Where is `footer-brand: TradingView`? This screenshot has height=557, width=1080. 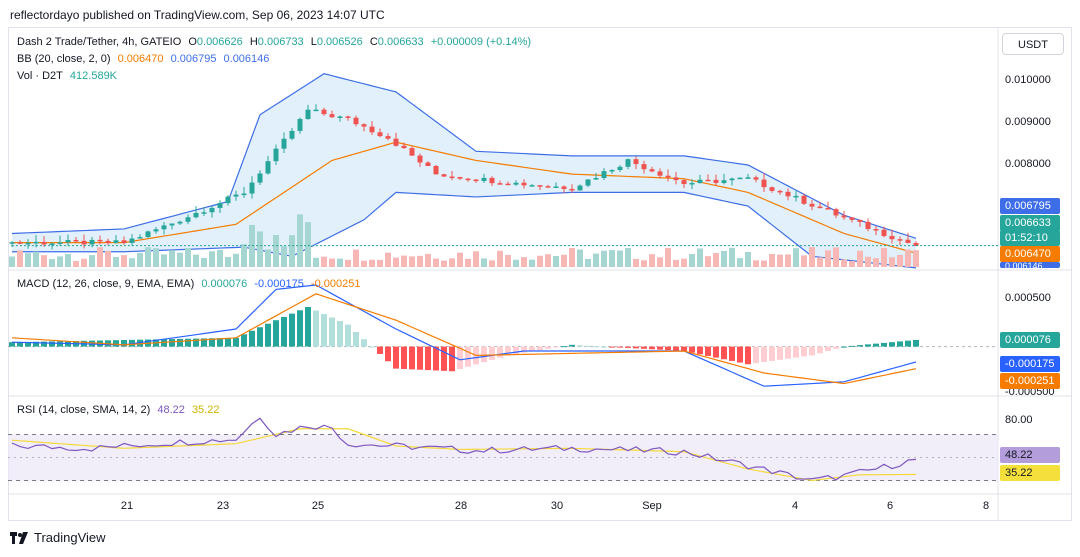
footer-brand: TradingView is located at coordinates (58, 537).